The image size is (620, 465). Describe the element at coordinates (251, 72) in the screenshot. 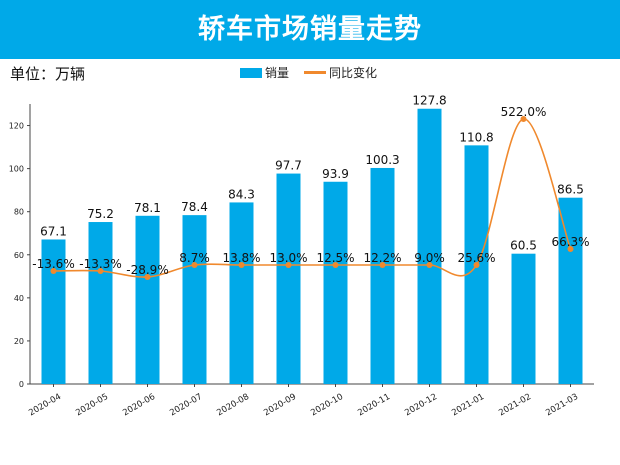

I see `legend-bar-swatch` at that location.